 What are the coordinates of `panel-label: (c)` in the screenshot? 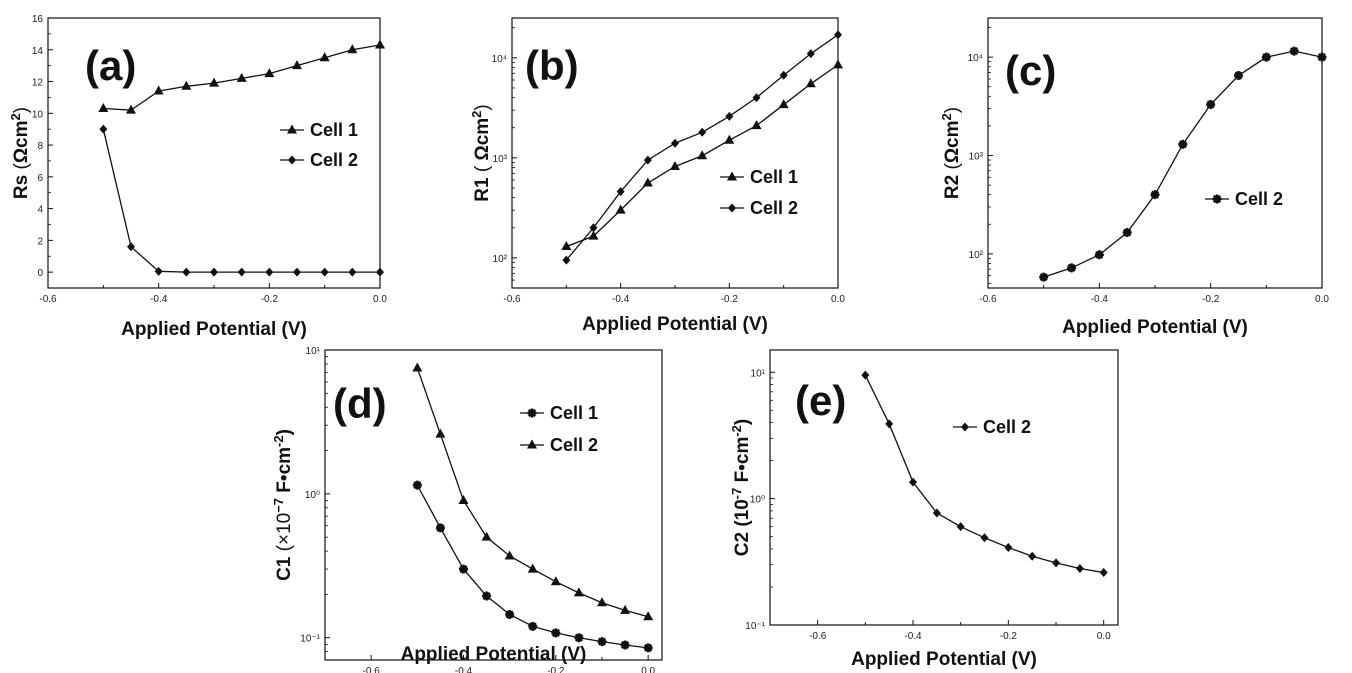 It's located at (1030, 70).